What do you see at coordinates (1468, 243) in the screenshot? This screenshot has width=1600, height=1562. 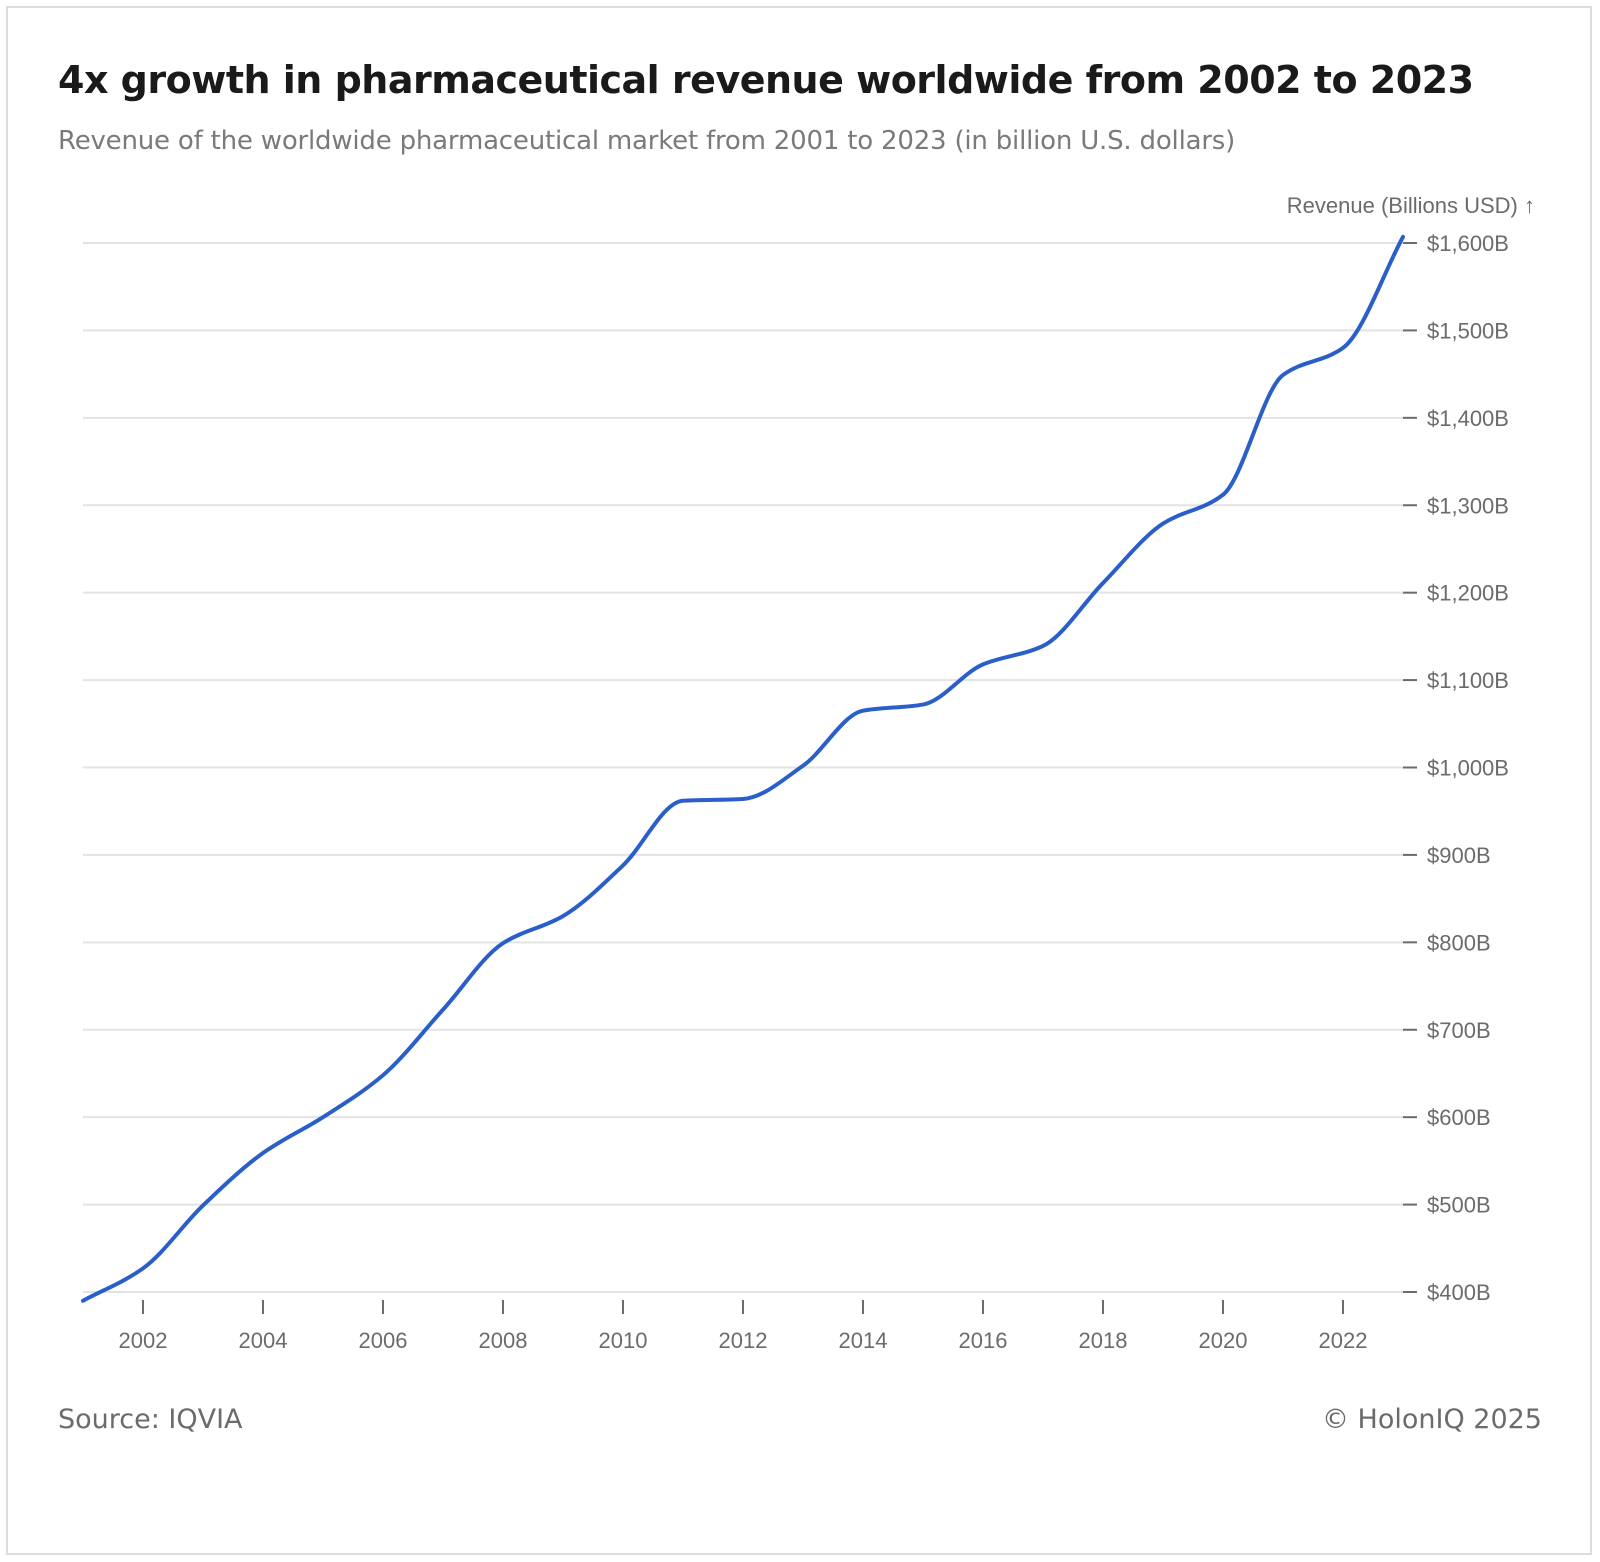 I see `y-tick-label: $1,600B` at bounding box center [1468, 243].